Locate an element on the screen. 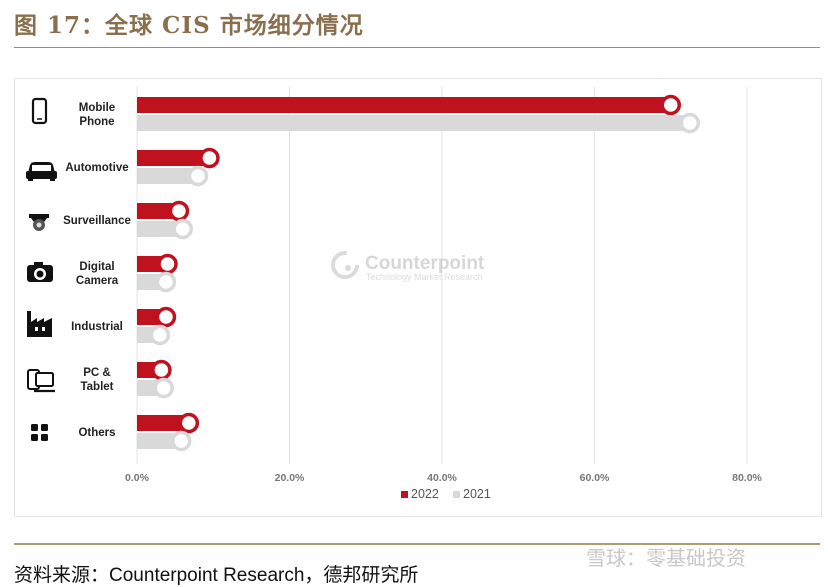 This screenshot has width=828, height=587. legend: 2022 2021 is located at coordinates (446, 494).